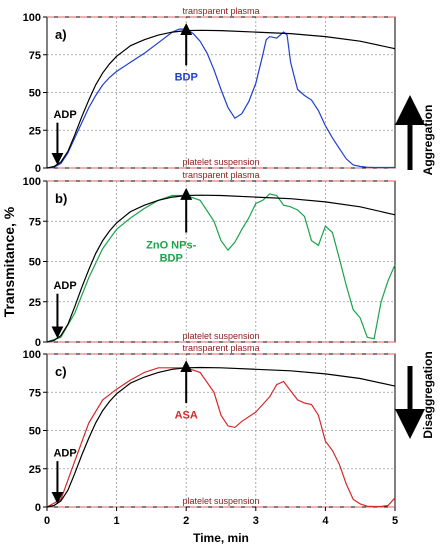  I want to click on x-tick-label: 5, so click(395, 521).